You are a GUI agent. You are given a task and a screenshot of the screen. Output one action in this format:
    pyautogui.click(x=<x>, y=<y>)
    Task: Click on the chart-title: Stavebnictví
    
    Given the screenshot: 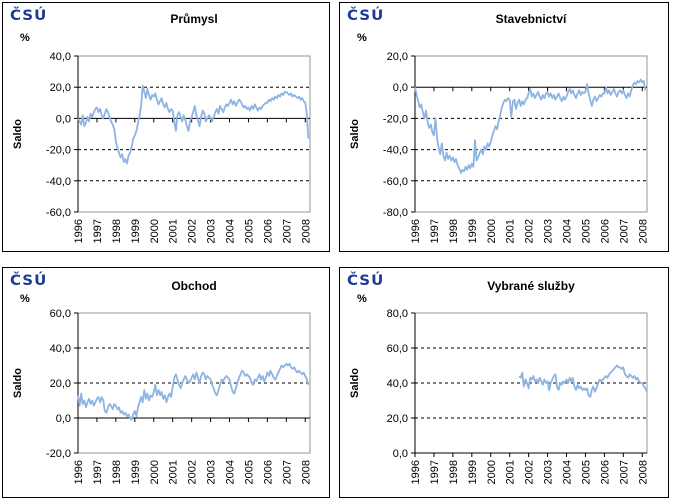 What is the action you would take?
    pyautogui.click(x=531, y=19)
    